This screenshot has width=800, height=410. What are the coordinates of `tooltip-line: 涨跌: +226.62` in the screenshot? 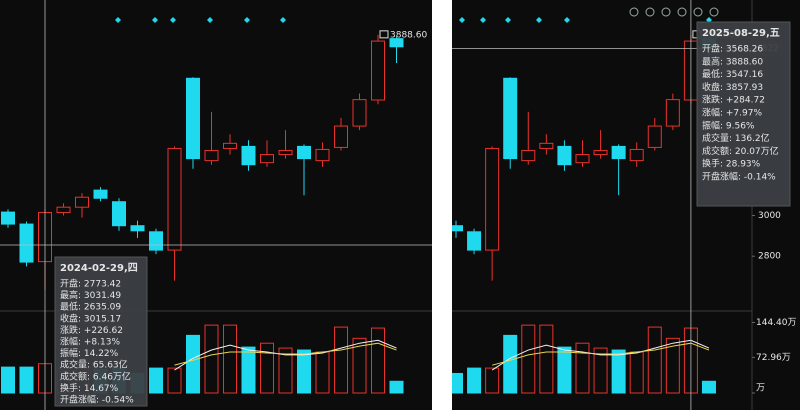 It's located at (91, 330).